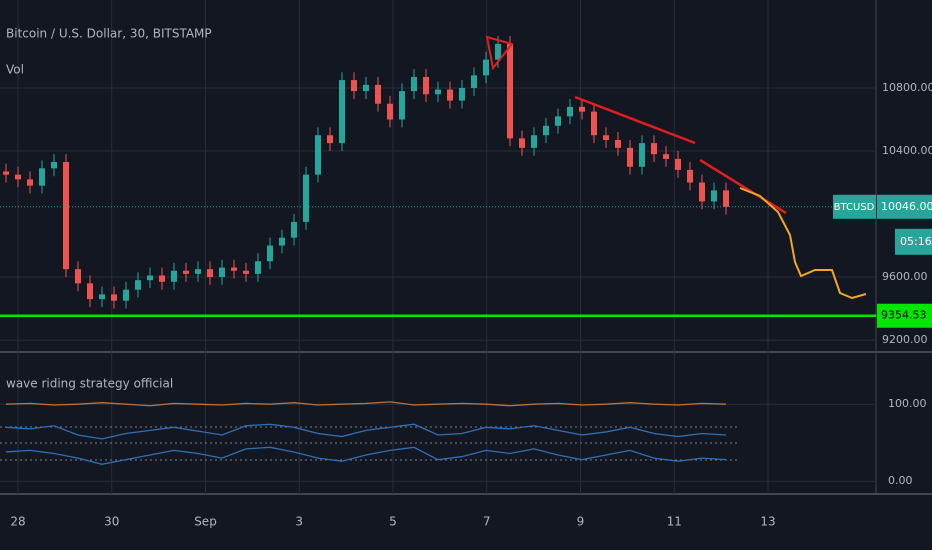 The height and width of the screenshot is (550, 932). Describe the element at coordinates (15, 70) in the screenshot. I see `volume-label: Vol` at that location.